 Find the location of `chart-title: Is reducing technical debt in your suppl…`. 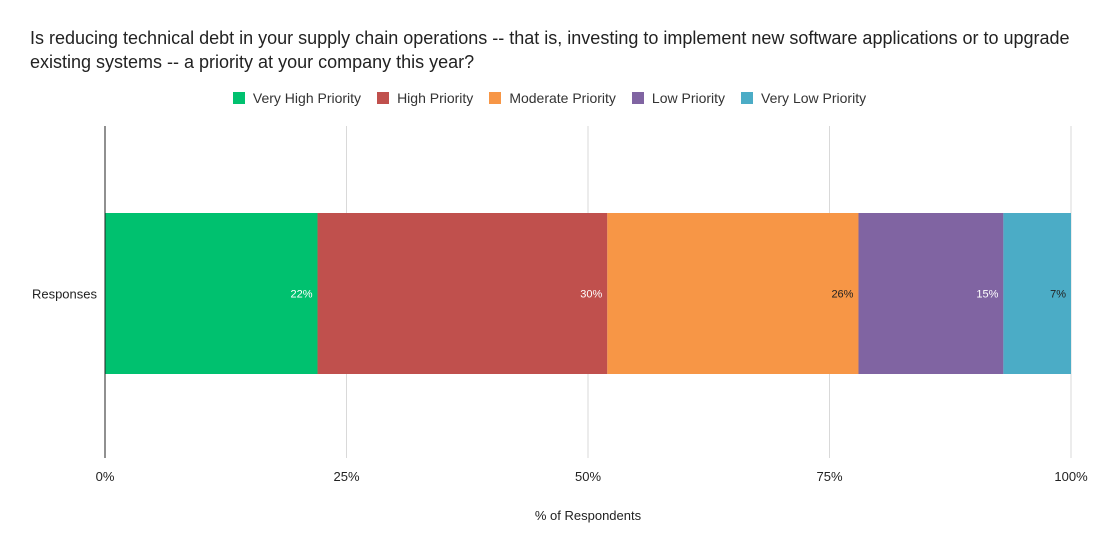

chart-title: Is reducing technical debt in your suppl… is located at coordinates (550, 50).